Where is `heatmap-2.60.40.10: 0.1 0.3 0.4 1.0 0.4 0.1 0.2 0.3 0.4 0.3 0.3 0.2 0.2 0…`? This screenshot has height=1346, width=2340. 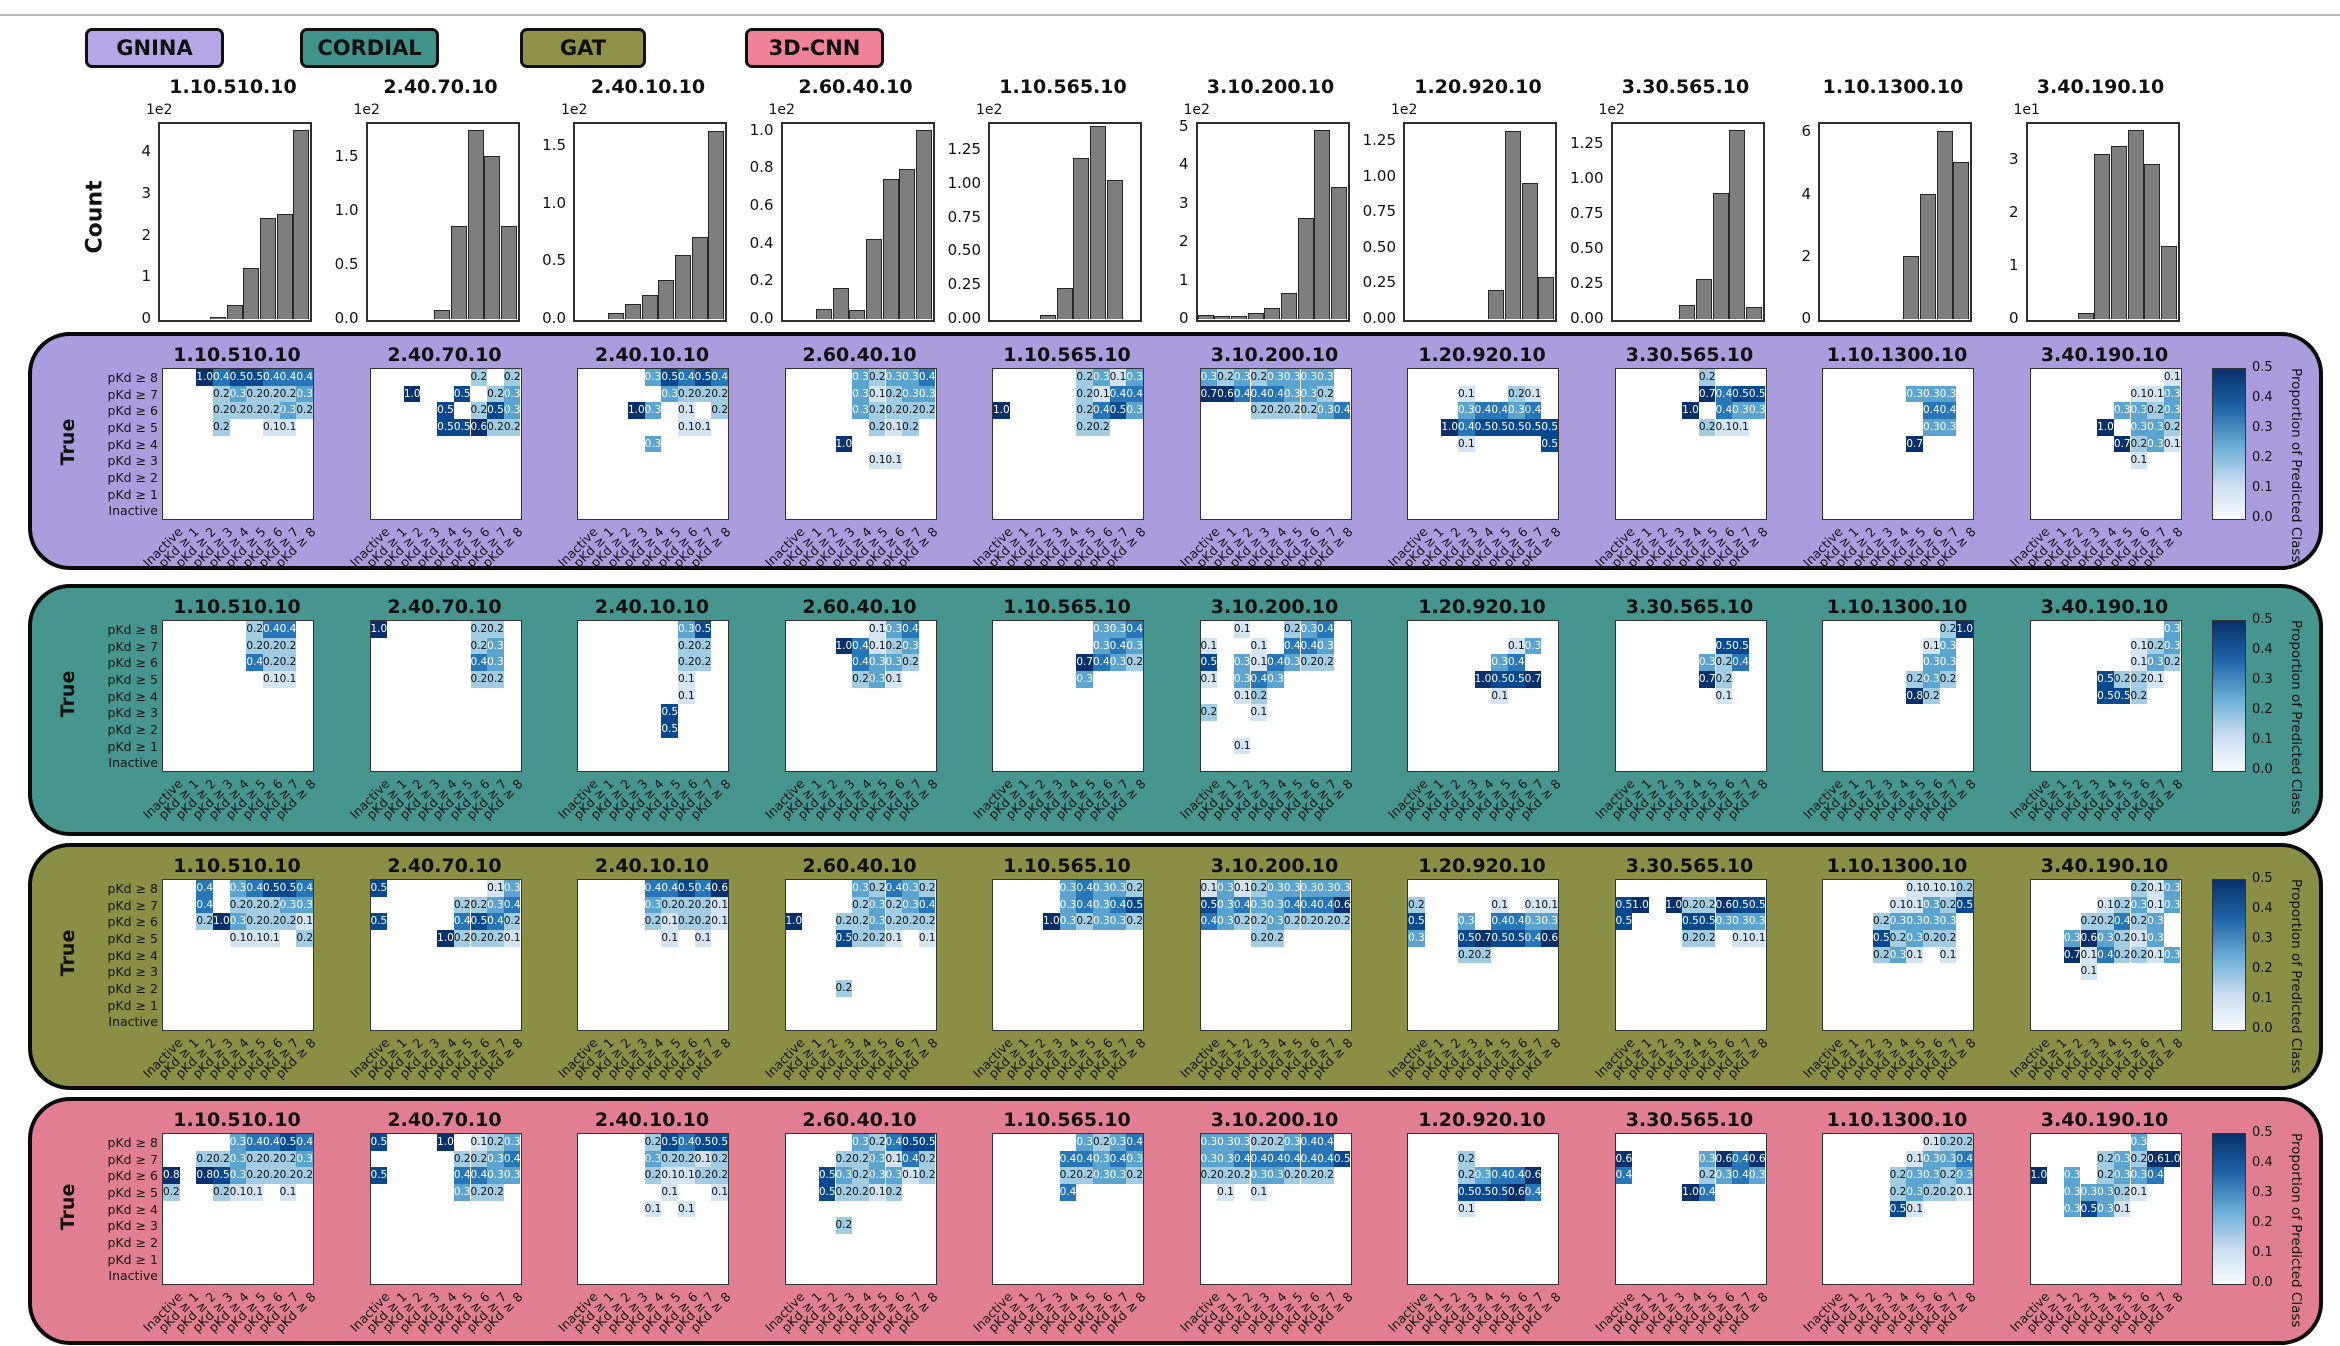
heatmap-2.60.40.10: 0.1 0.3 0.4 1.0 0.4 0.1 0.2 0.3 0.4 0.3 0.3 0.2 0.2 0… is located at coordinates (860, 696).